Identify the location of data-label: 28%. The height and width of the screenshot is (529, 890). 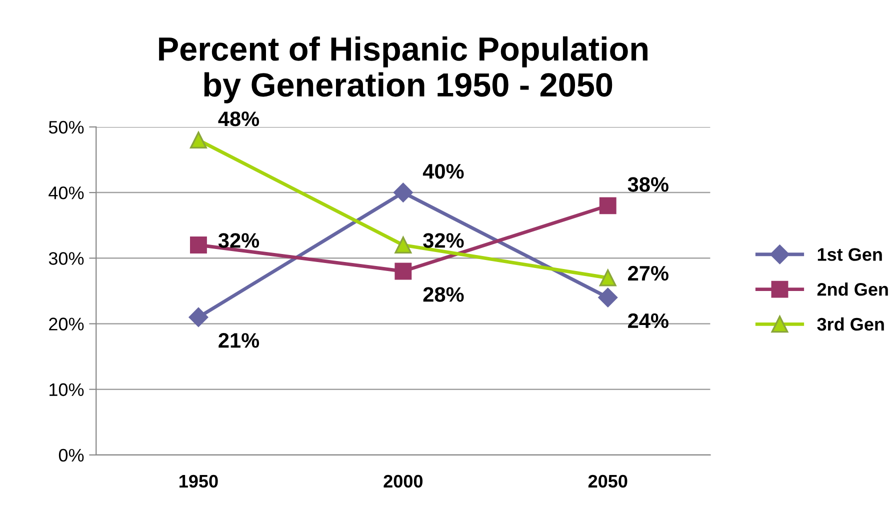
(443, 294).